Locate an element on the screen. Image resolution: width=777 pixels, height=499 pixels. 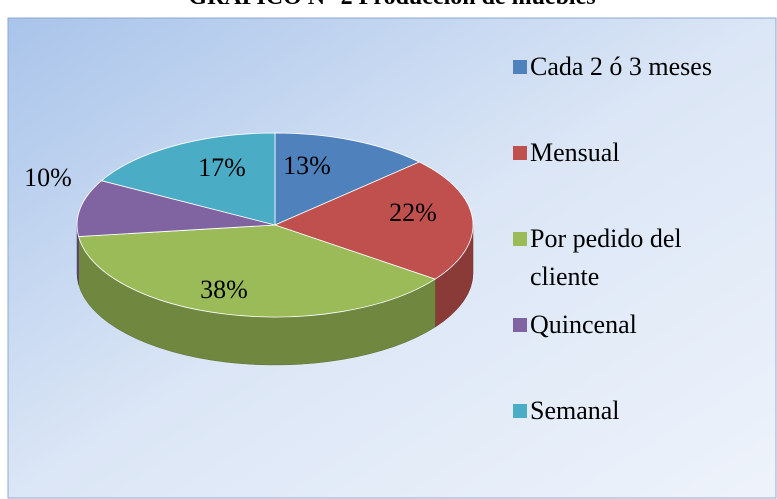
data-label: 38% is located at coordinates (224, 289).